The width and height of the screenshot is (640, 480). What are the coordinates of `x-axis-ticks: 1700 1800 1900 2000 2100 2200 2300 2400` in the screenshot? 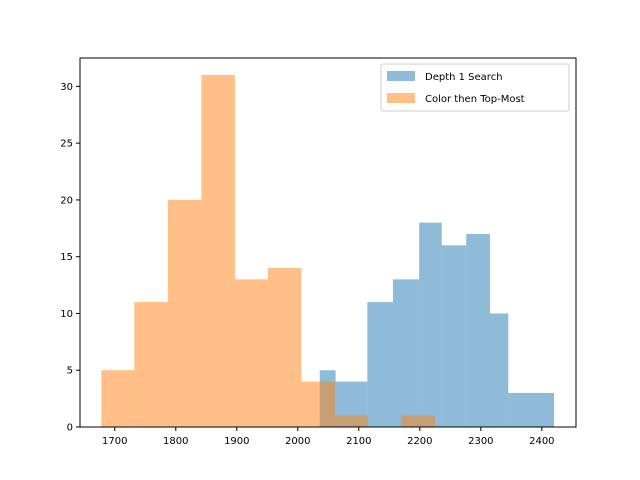 It's located at (328, 437).